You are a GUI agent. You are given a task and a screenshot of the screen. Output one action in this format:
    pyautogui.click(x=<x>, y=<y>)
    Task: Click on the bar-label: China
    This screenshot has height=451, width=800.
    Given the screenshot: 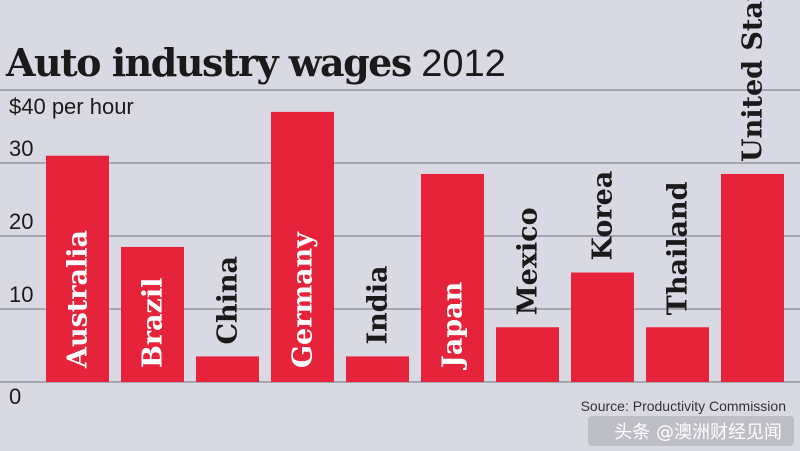 What is the action you would take?
    pyautogui.click(x=228, y=300)
    